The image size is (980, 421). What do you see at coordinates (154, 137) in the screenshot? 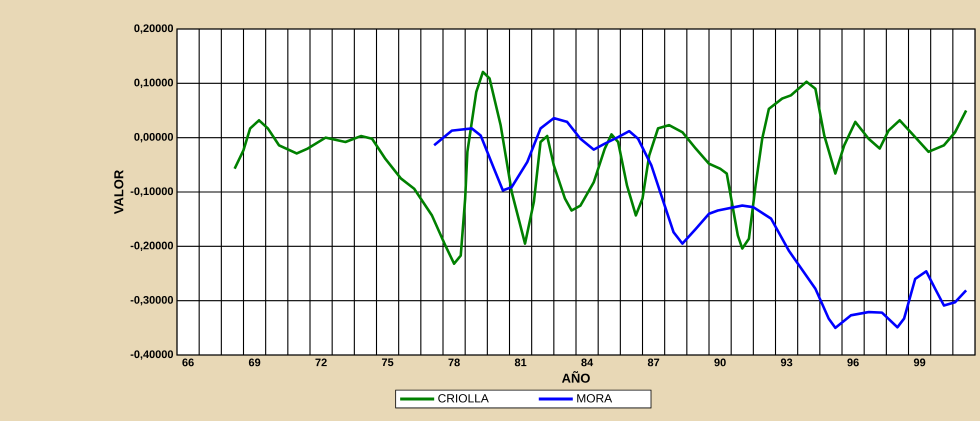
I see `y-tick-label: 0,00000` at bounding box center [154, 137].